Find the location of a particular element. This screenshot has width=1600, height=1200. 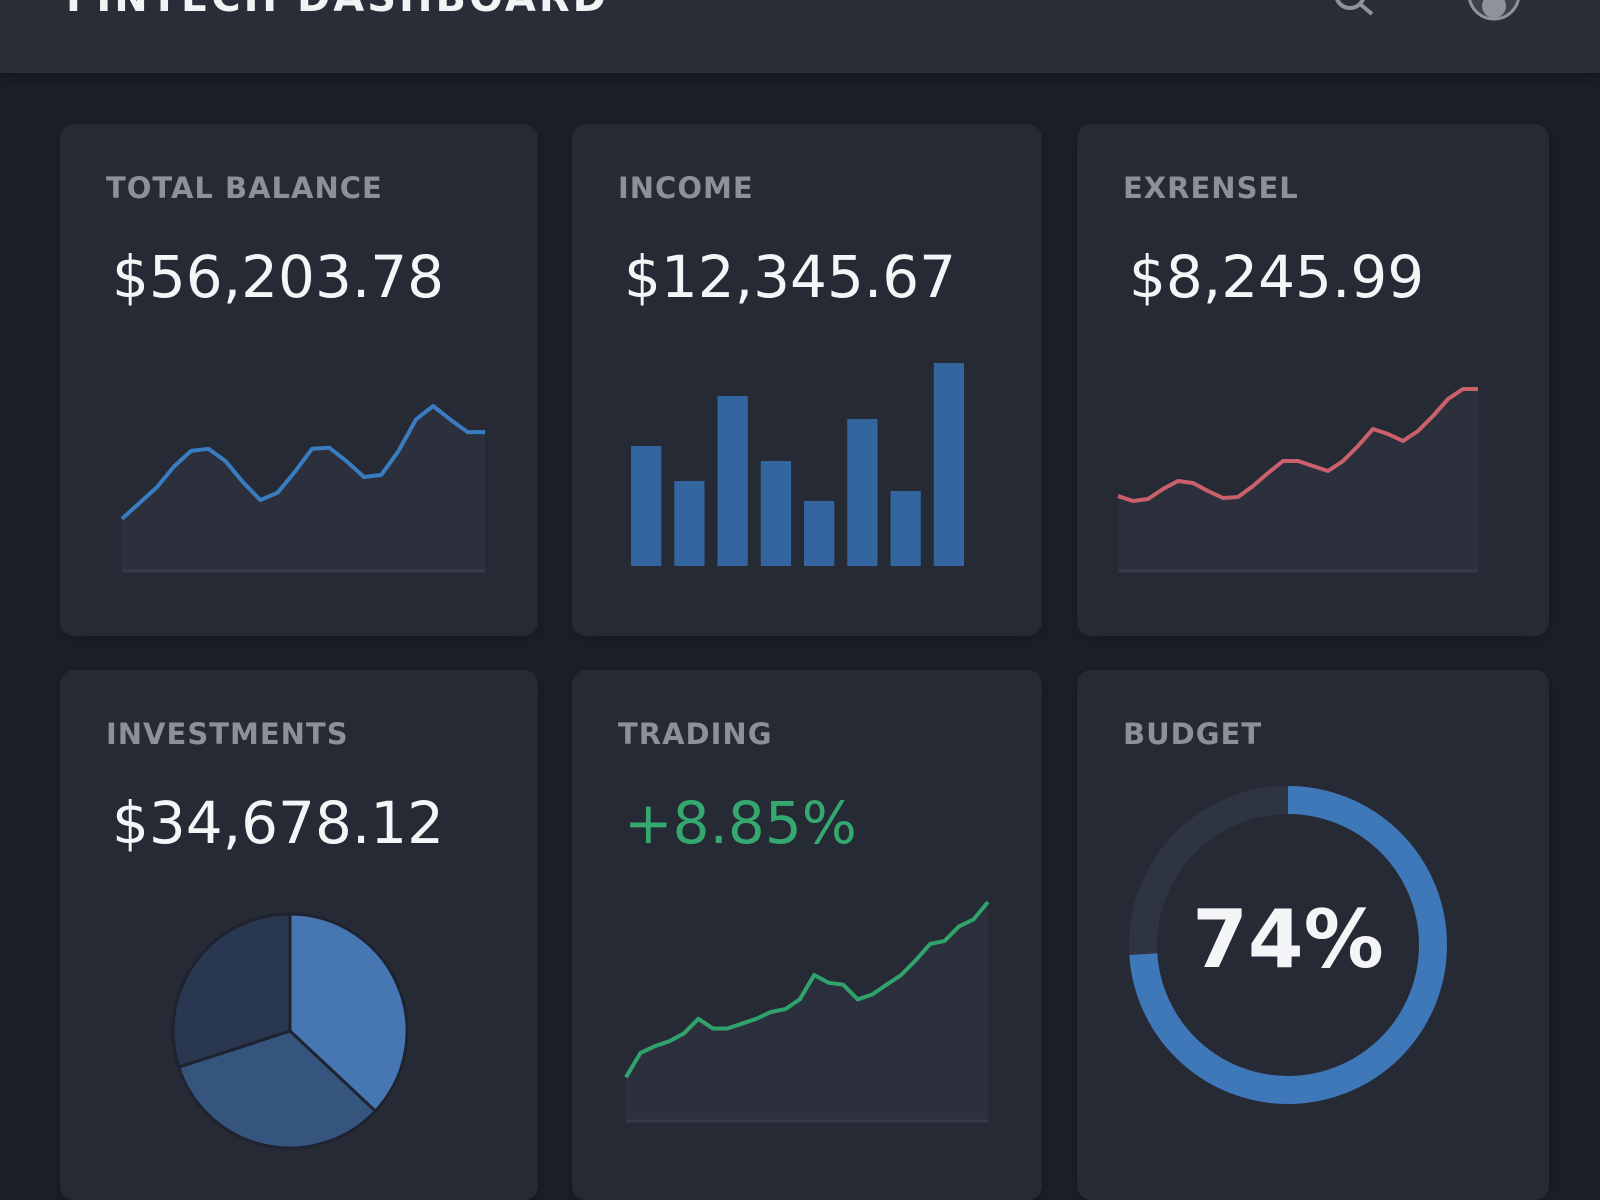

card-chart: BUDGET 74% is located at coordinates (1285, 910).